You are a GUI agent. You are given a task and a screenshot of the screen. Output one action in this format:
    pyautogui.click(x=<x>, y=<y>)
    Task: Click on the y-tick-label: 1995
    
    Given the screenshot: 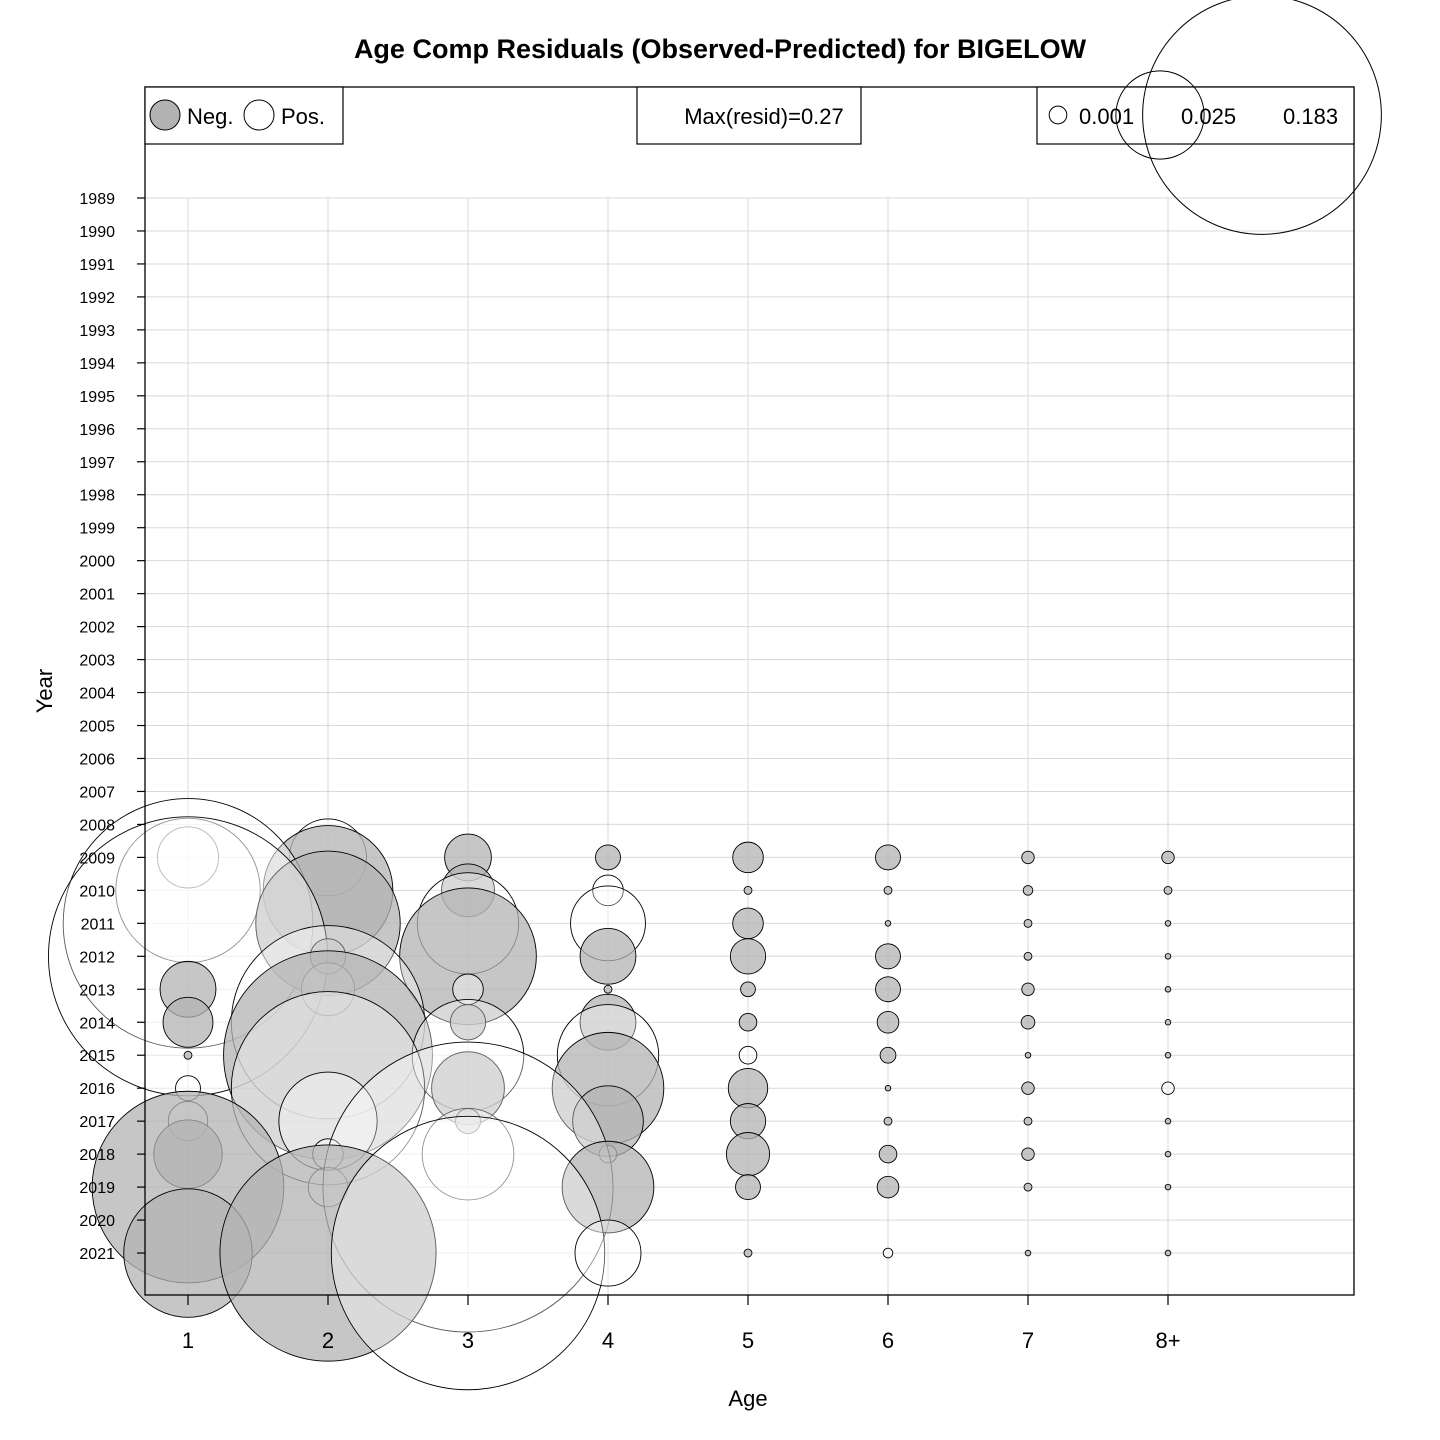 What is the action you would take?
    pyautogui.click(x=97, y=397)
    